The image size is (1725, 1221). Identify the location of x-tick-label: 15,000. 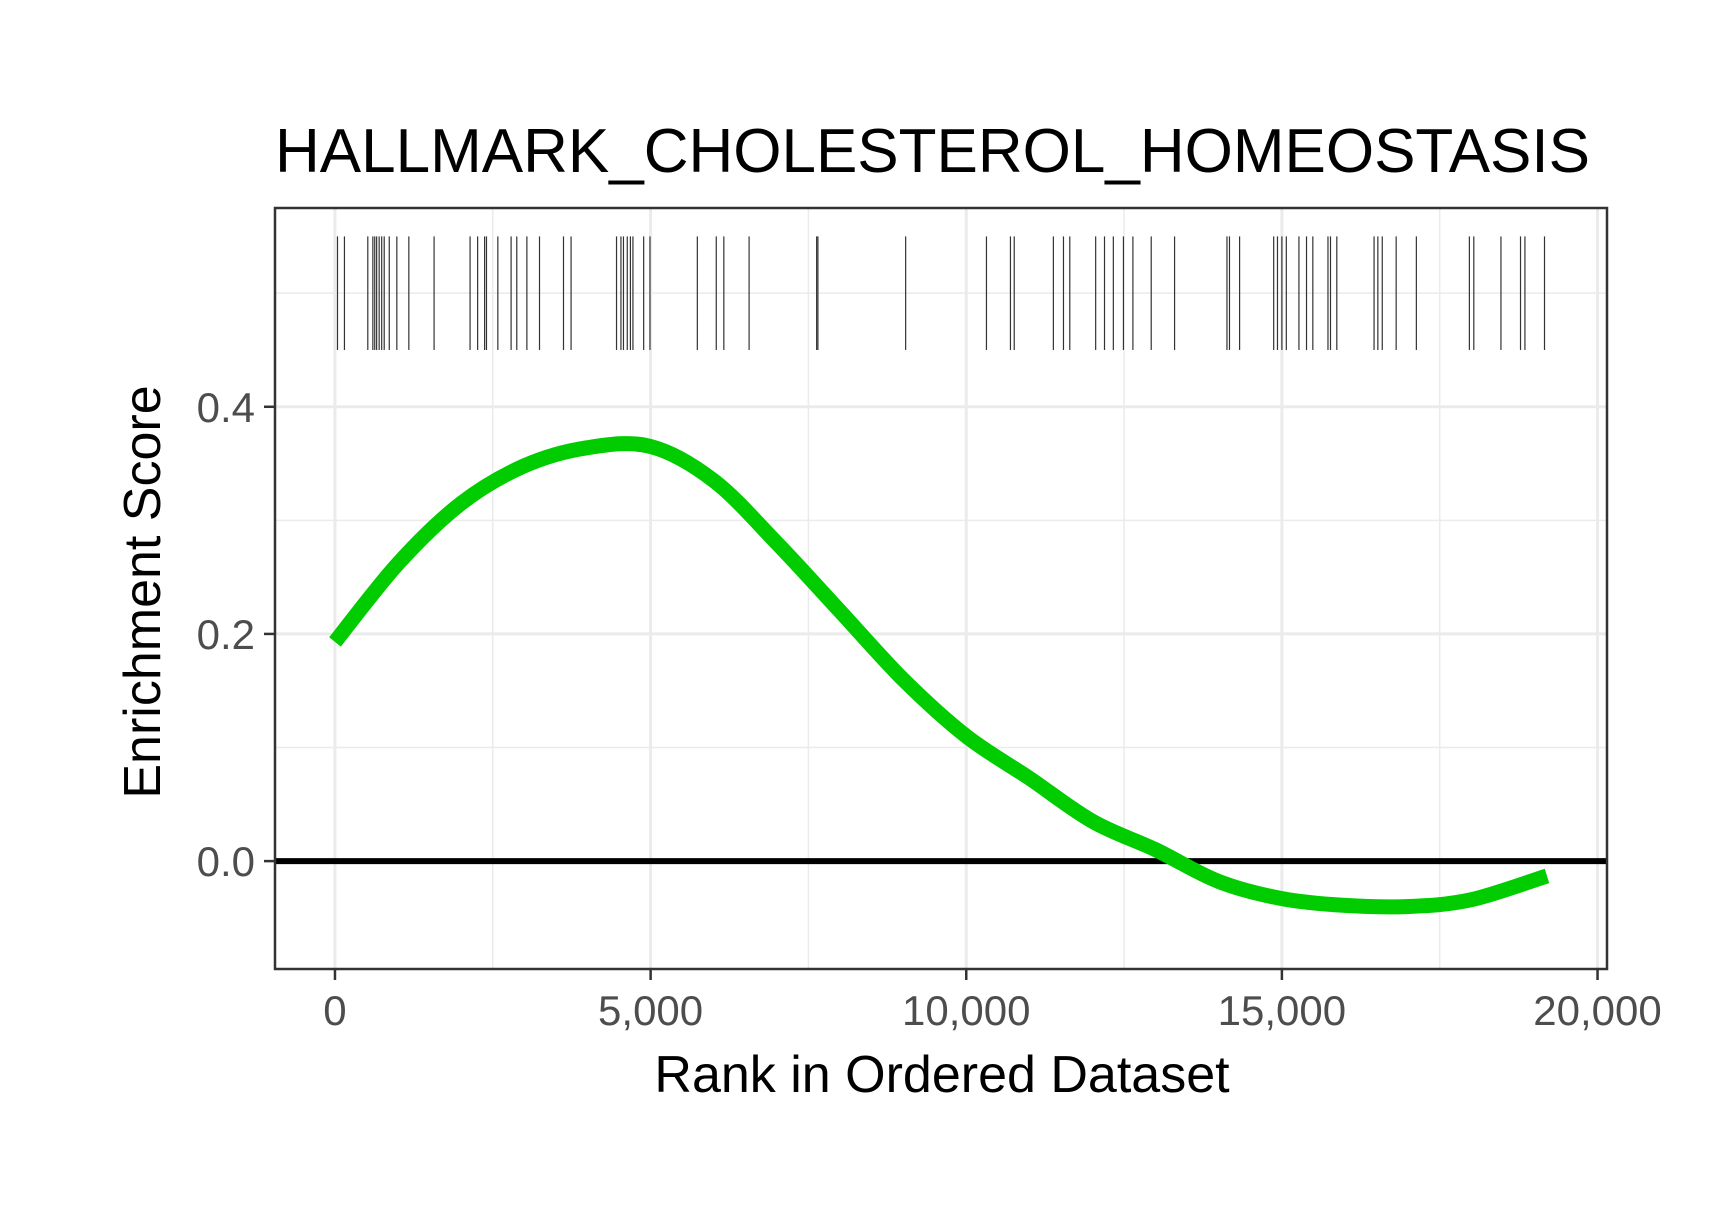
(1282, 1010).